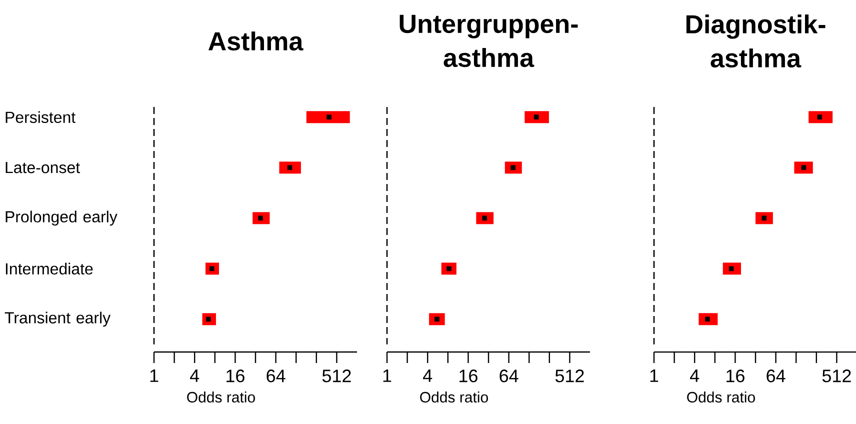  What do you see at coordinates (756, 41) in the screenshot?
I see `chart-title: Diagnostik-asthma` at bounding box center [756, 41].